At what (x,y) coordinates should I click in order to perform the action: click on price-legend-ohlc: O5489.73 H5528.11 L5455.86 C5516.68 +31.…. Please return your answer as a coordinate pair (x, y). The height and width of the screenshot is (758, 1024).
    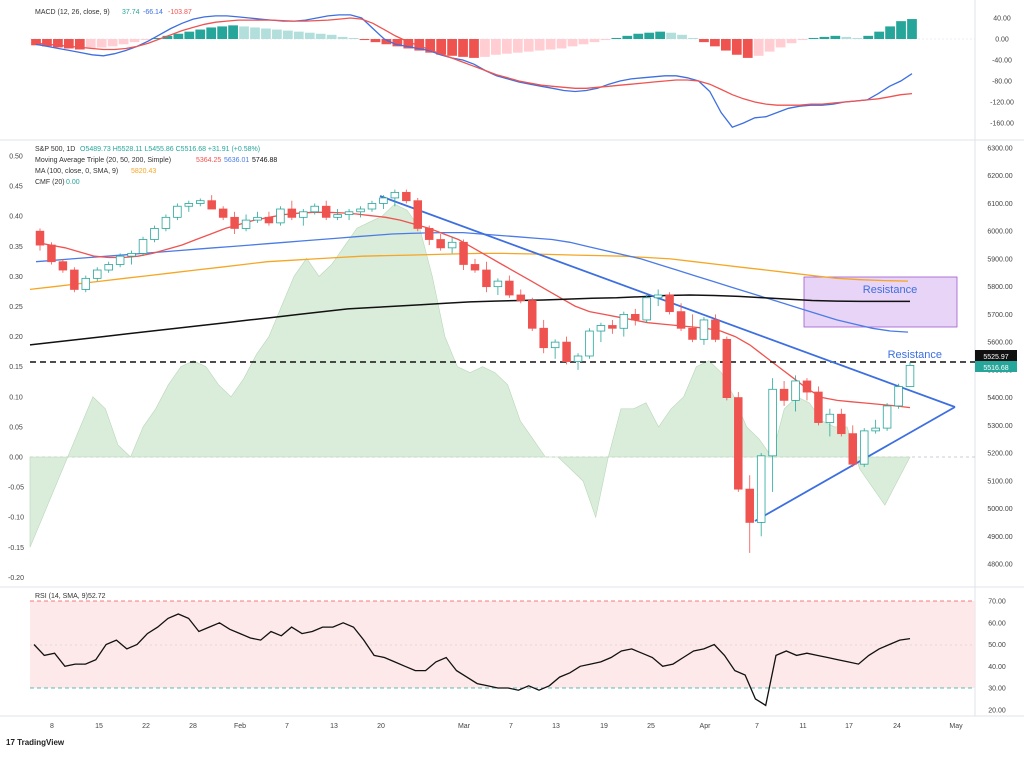
    Looking at the image, I should click on (170, 149).